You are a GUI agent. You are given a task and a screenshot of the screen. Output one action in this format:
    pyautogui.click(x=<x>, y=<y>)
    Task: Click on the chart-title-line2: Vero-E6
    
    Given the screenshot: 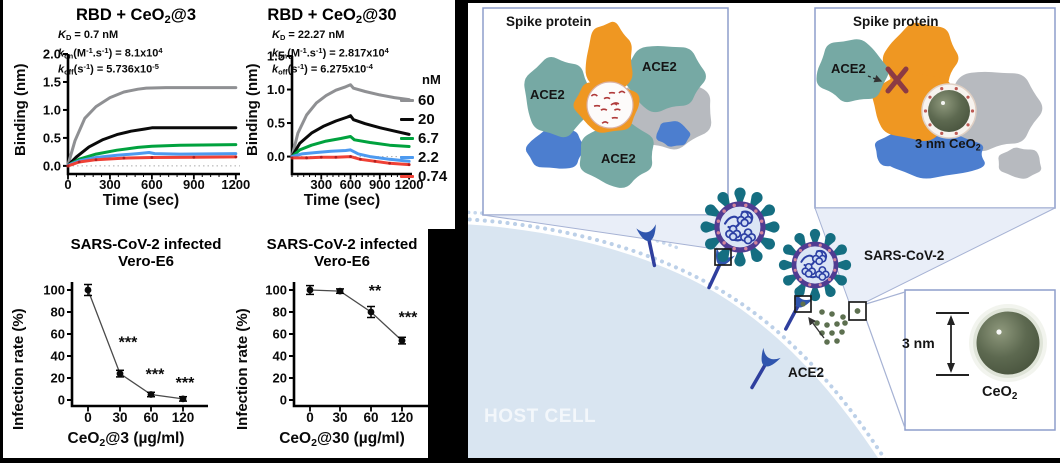 What is the action you would take?
    pyautogui.click(x=146, y=261)
    